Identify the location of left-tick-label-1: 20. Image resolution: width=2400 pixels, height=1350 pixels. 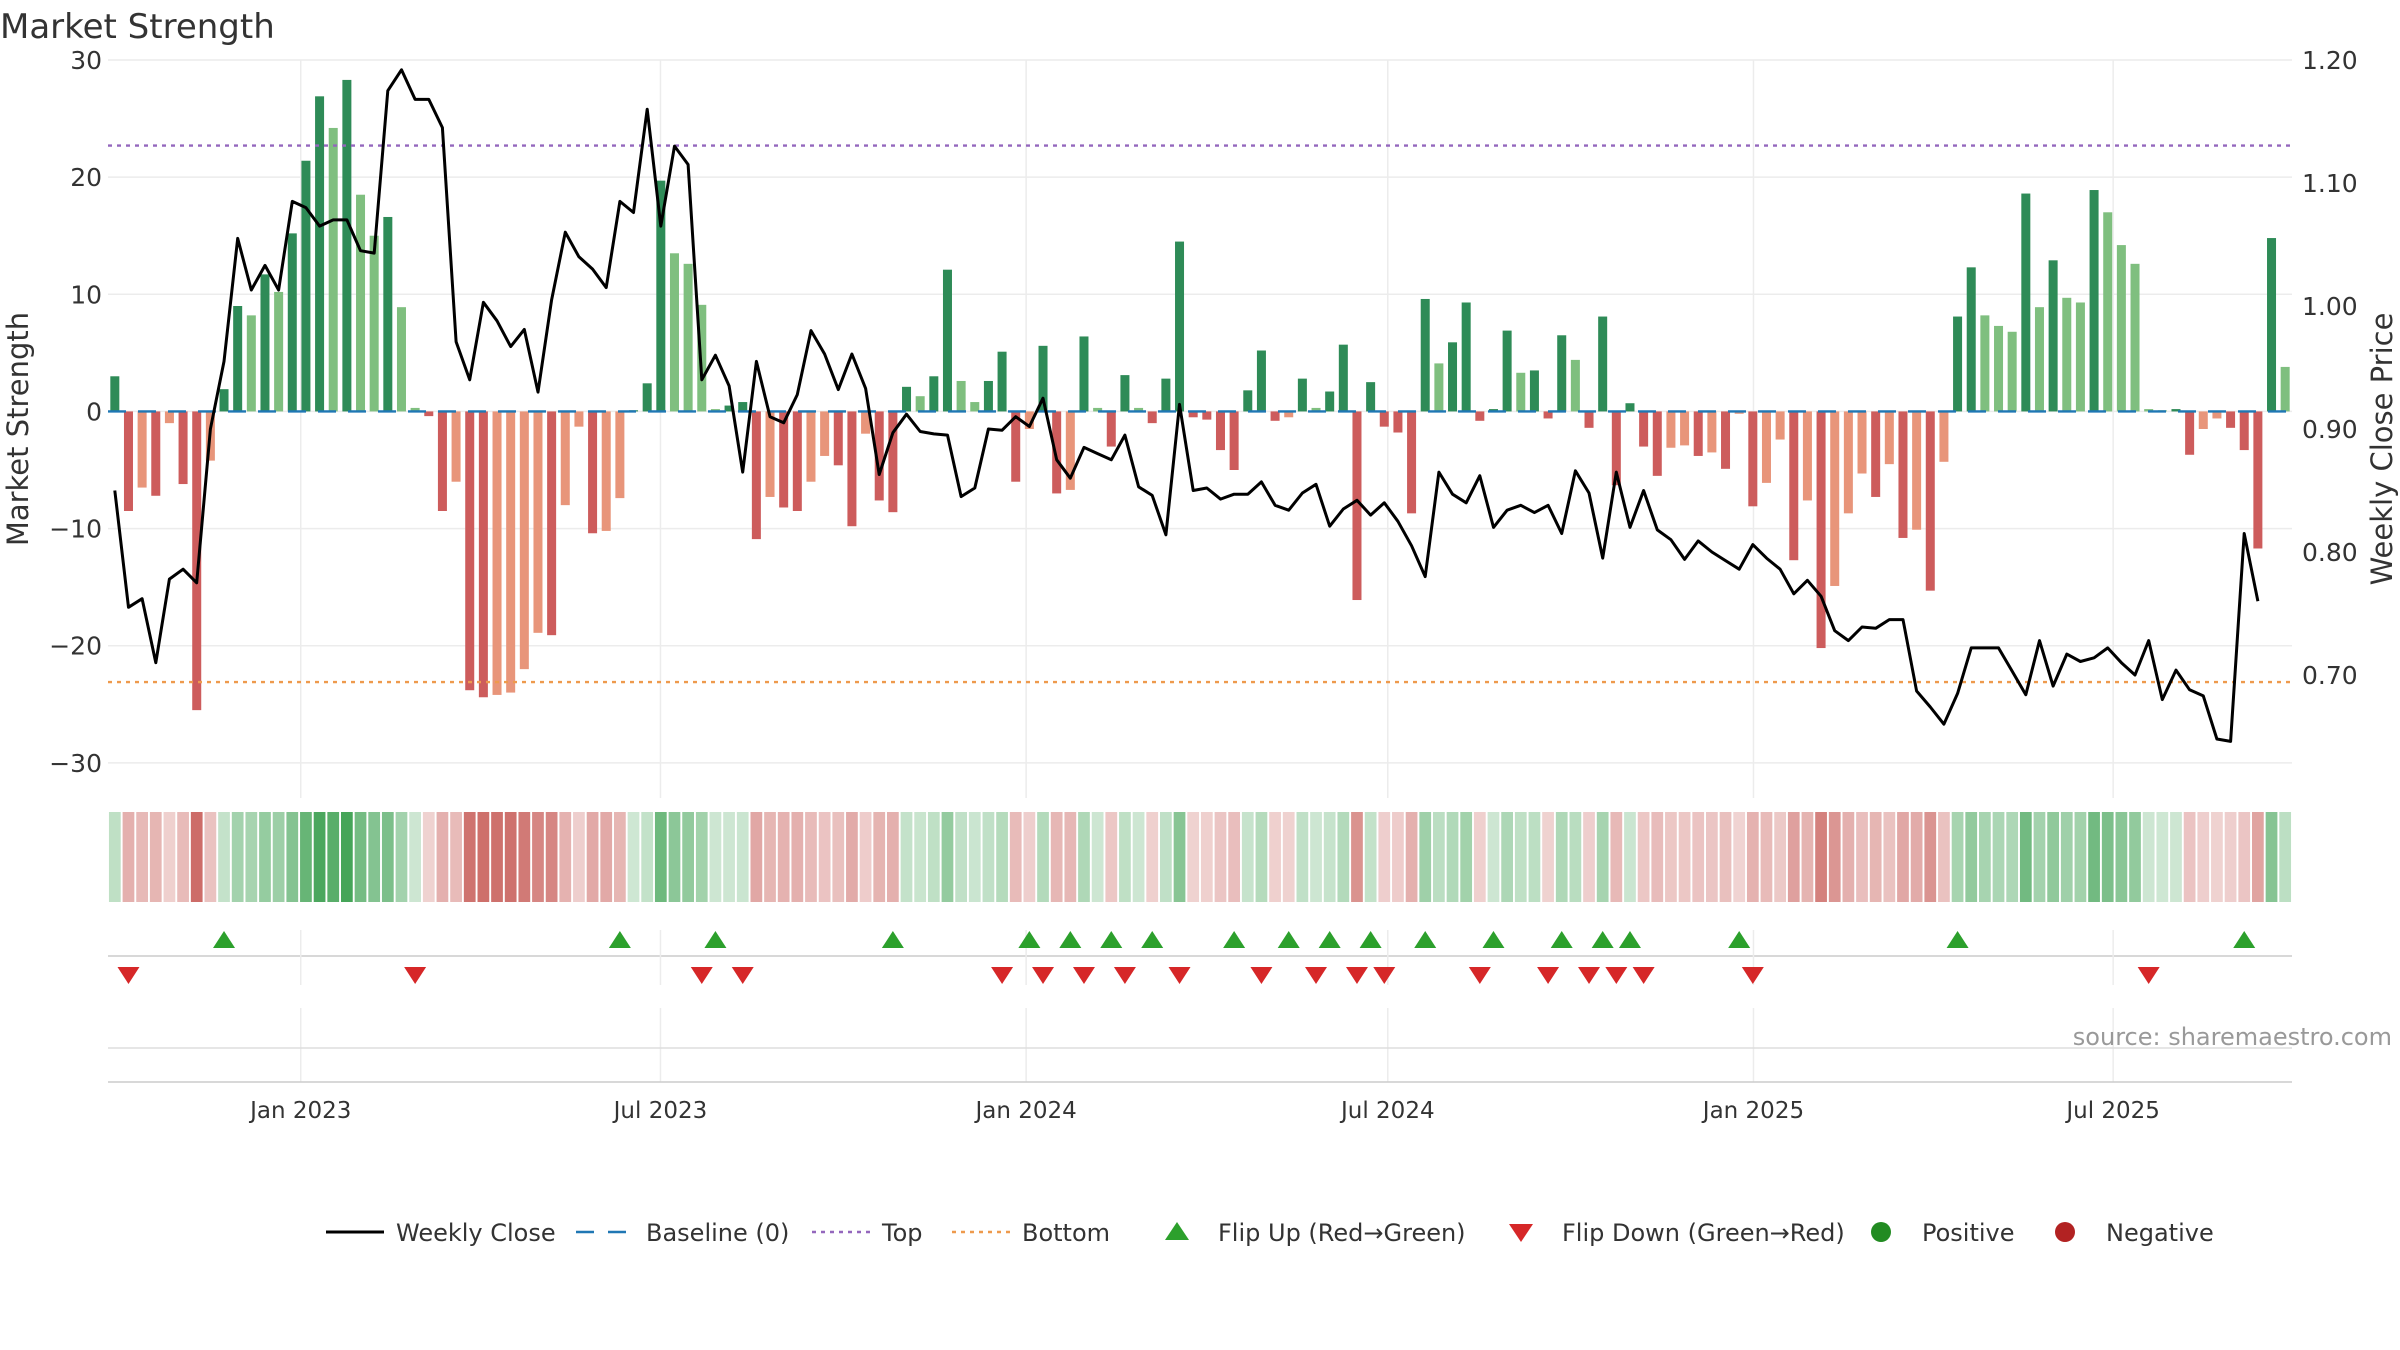
(86, 177).